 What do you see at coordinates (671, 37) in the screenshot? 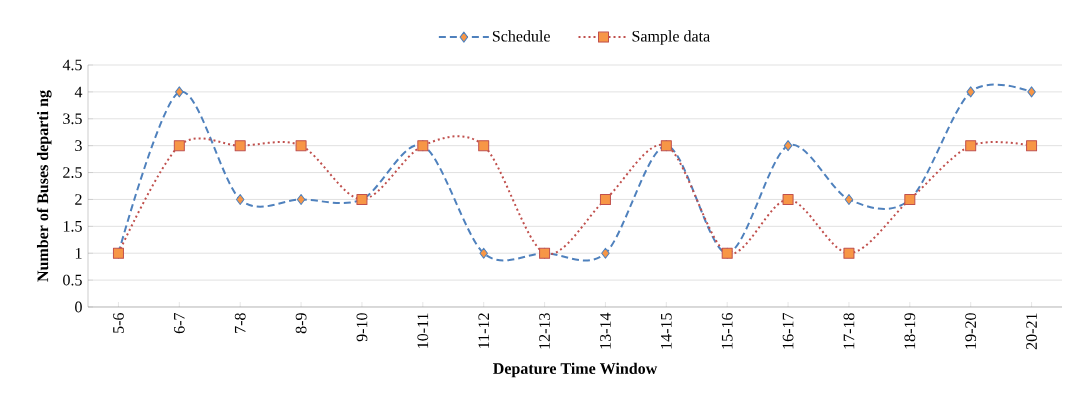
I see `legend-label: Sample data` at bounding box center [671, 37].